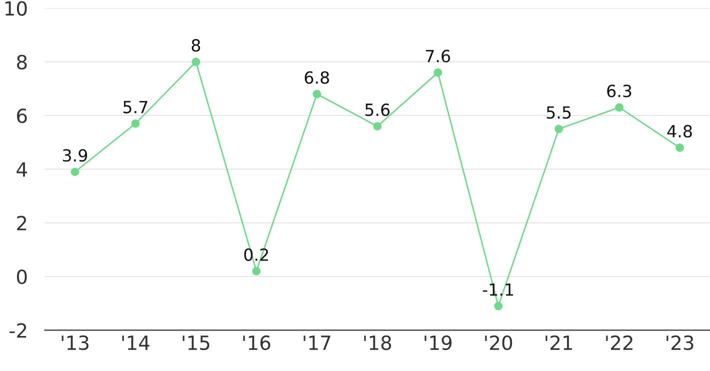 The height and width of the screenshot is (371, 710). I want to click on x-tick-label: '18, so click(378, 342).